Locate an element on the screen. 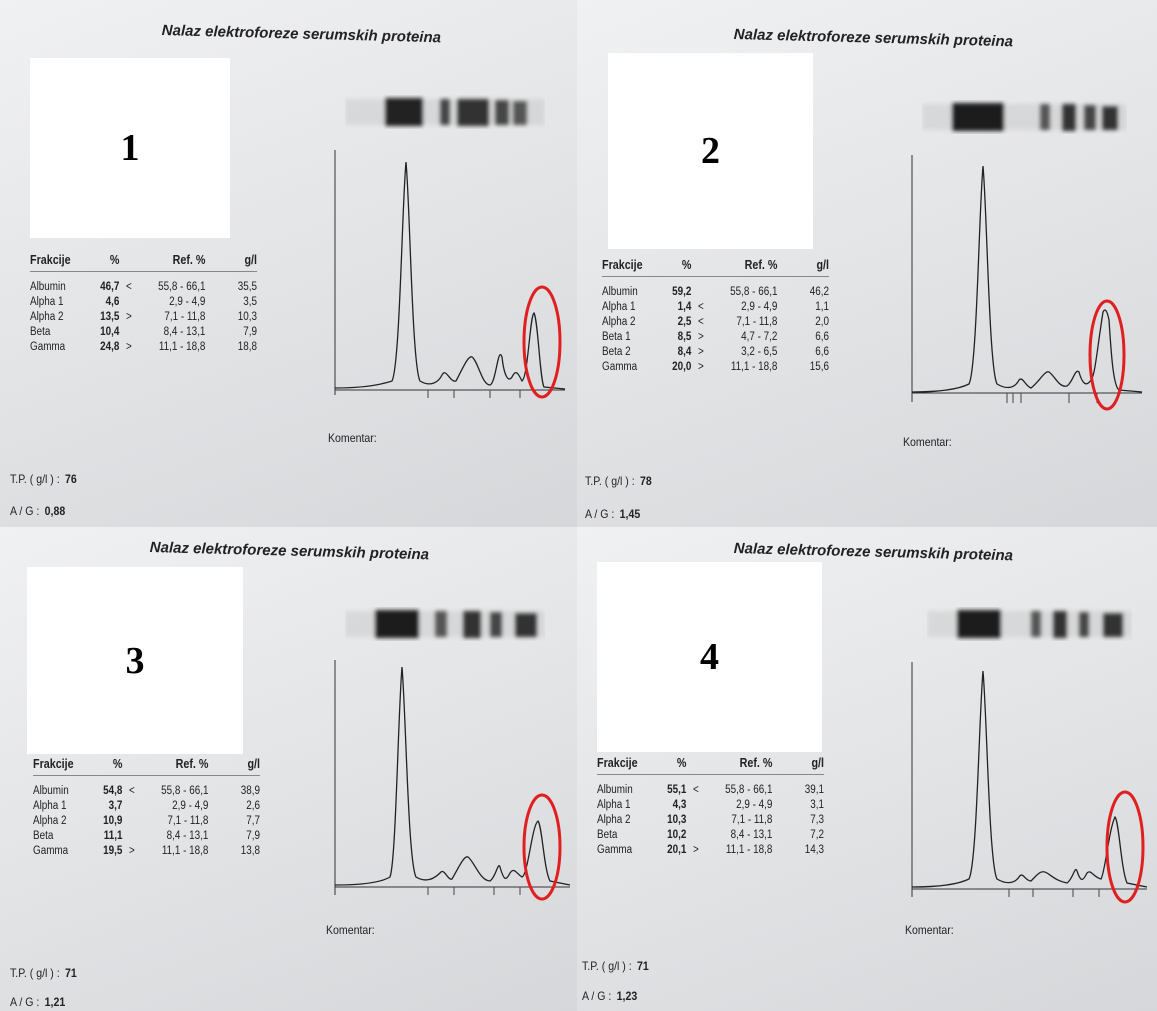 This screenshot has width=1157, height=1011. total-protein: T.P. ( g/l ) : 78 is located at coordinates (618, 481).